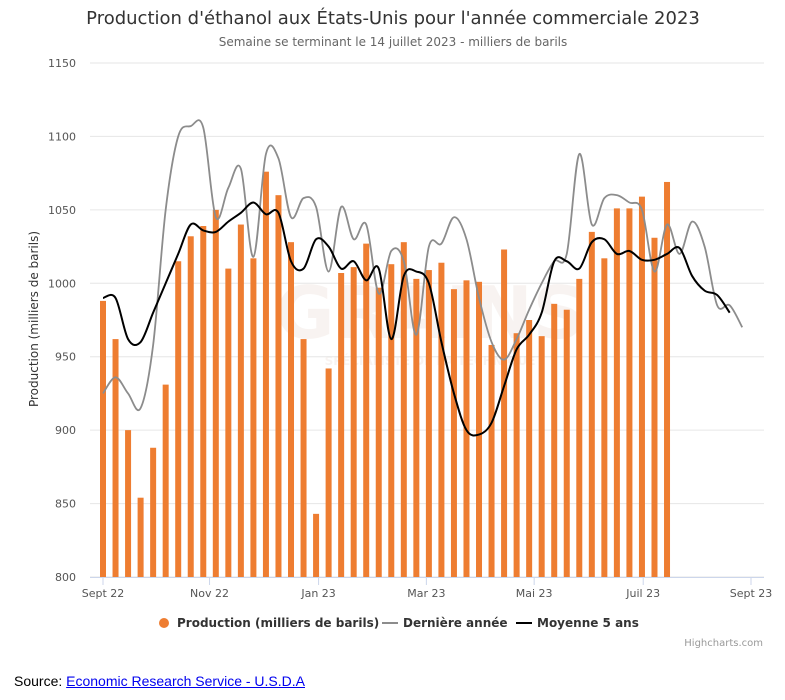 This screenshot has height=700, width=785. Describe the element at coordinates (751, 593) in the screenshot. I see `x-tick-label: Sept 23` at that location.